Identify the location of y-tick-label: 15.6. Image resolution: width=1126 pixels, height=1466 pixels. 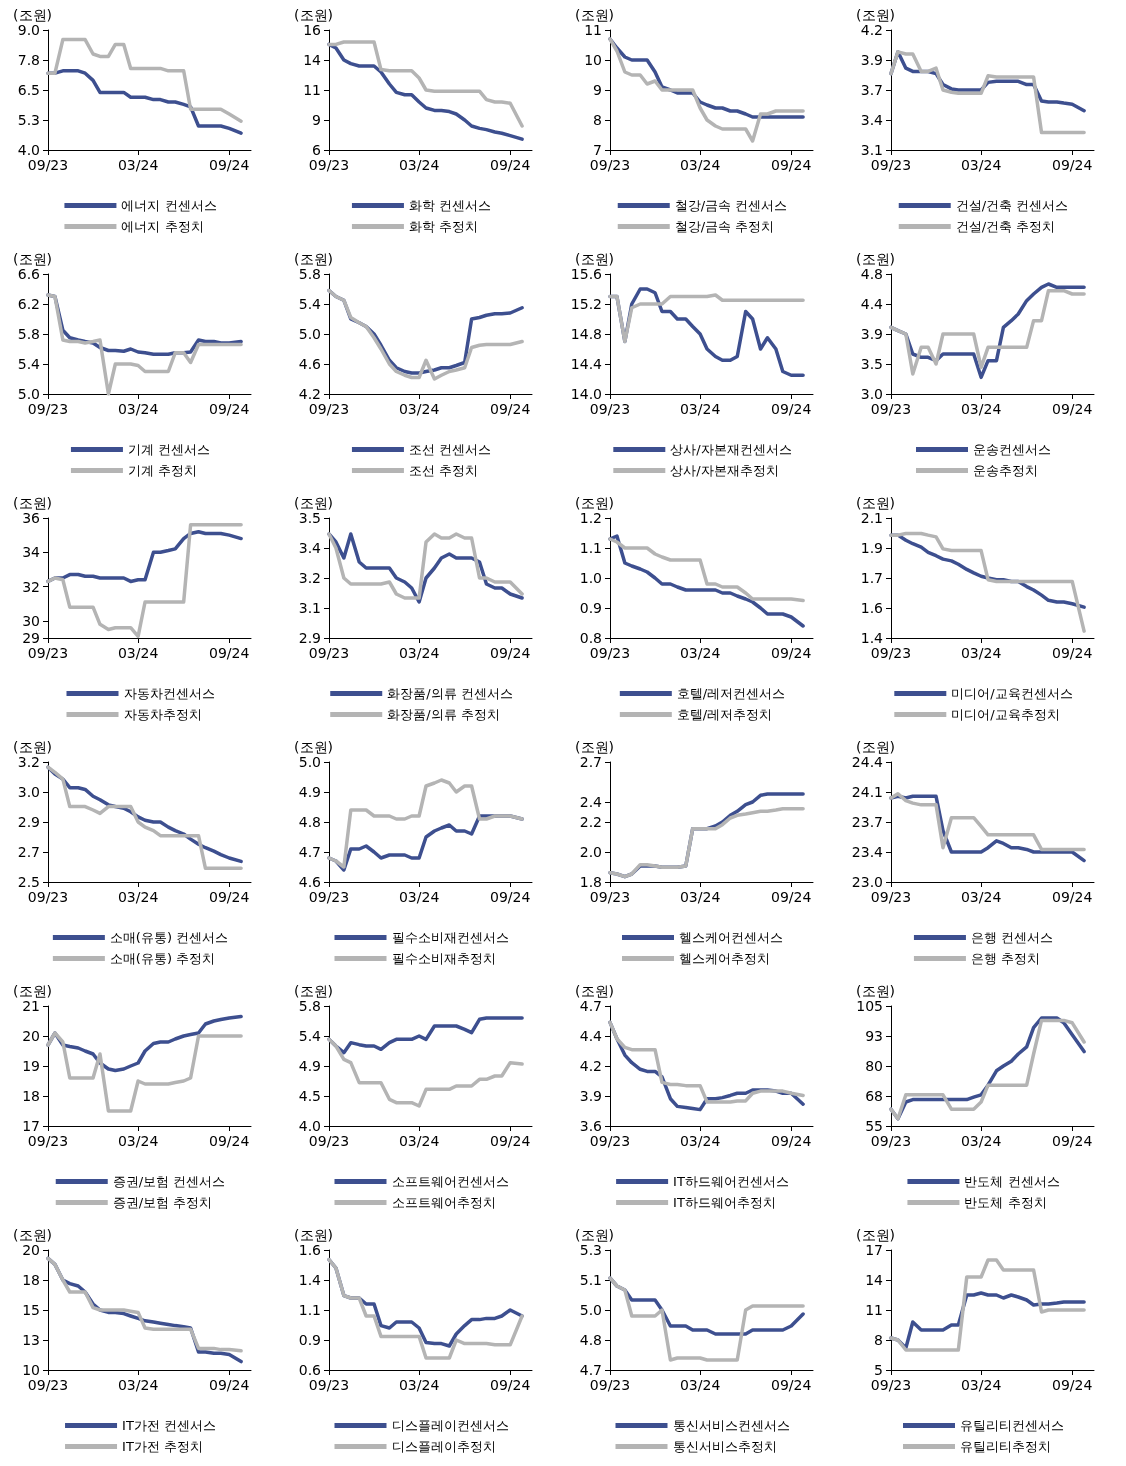
(586, 274).